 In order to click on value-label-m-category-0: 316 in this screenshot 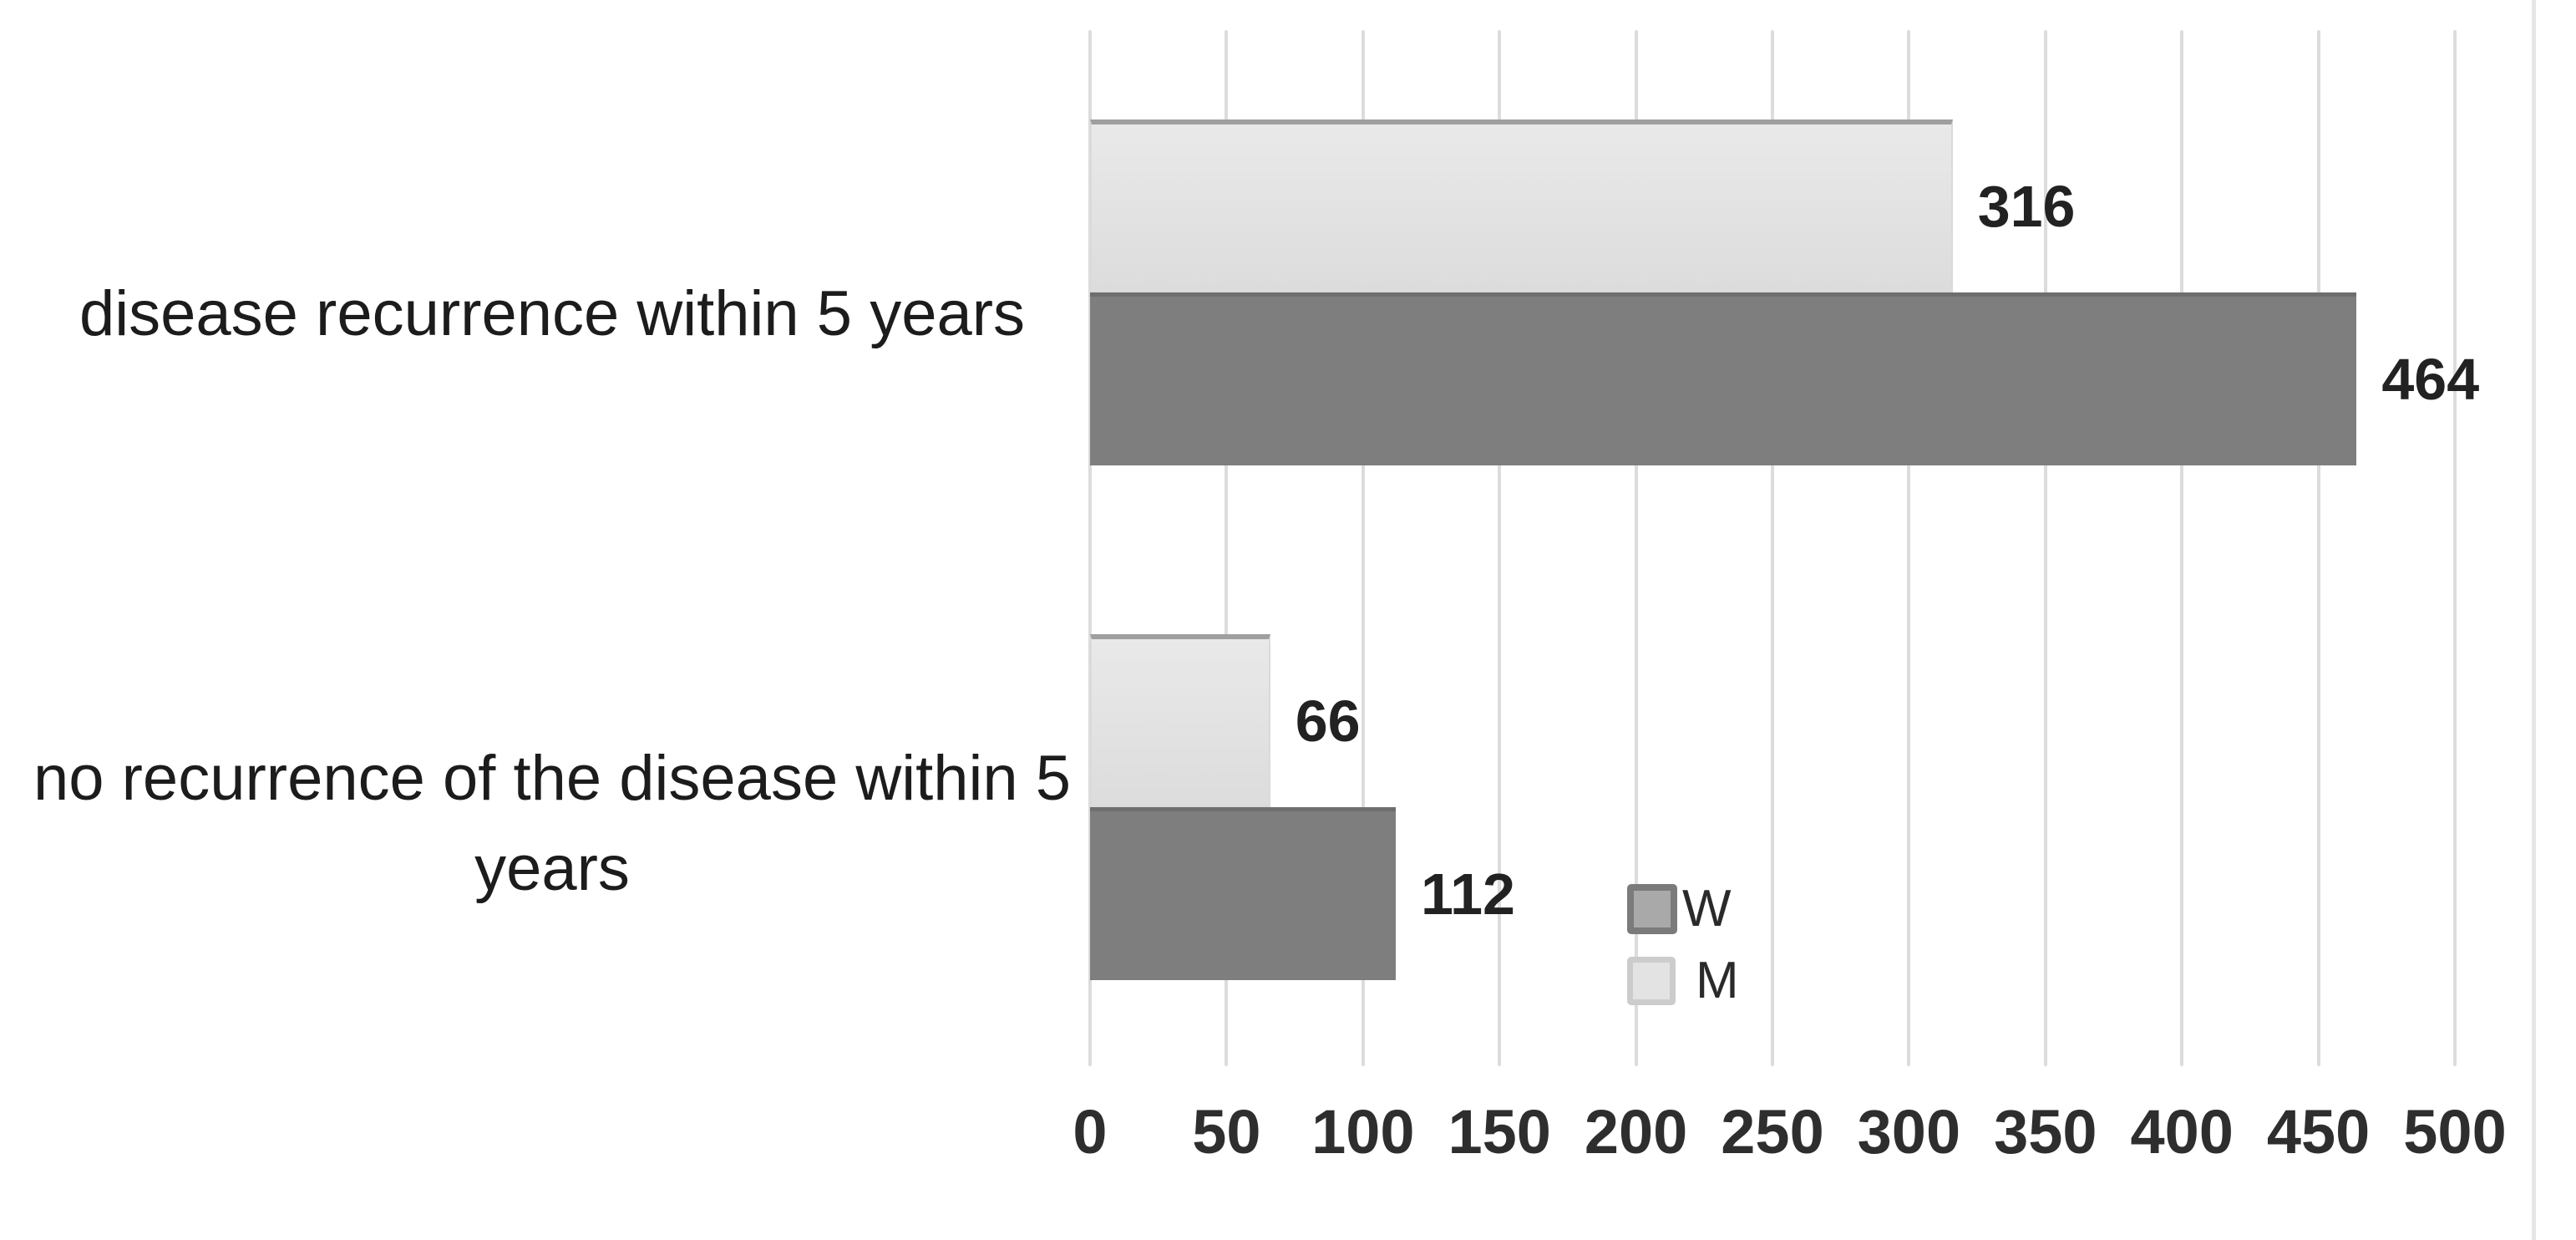, I will do `click(2027, 206)`.